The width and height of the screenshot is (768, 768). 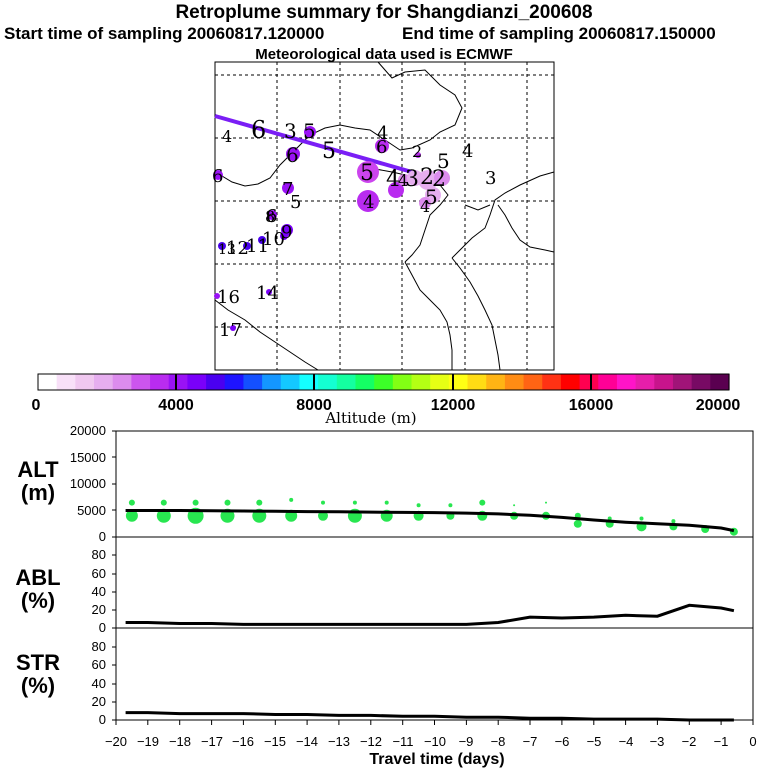 What do you see at coordinates (36, 405) in the screenshot?
I see `colorbar-tick-label: 0` at bounding box center [36, 405].